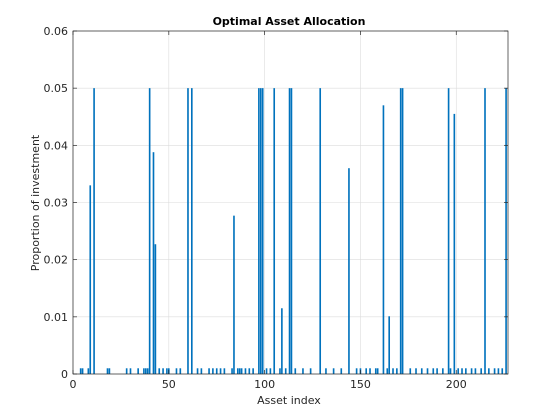 Image resolution: width=560 pixels, height=420 pixels. I want to click on y-tick-label: 0.04, so click(56, 145).